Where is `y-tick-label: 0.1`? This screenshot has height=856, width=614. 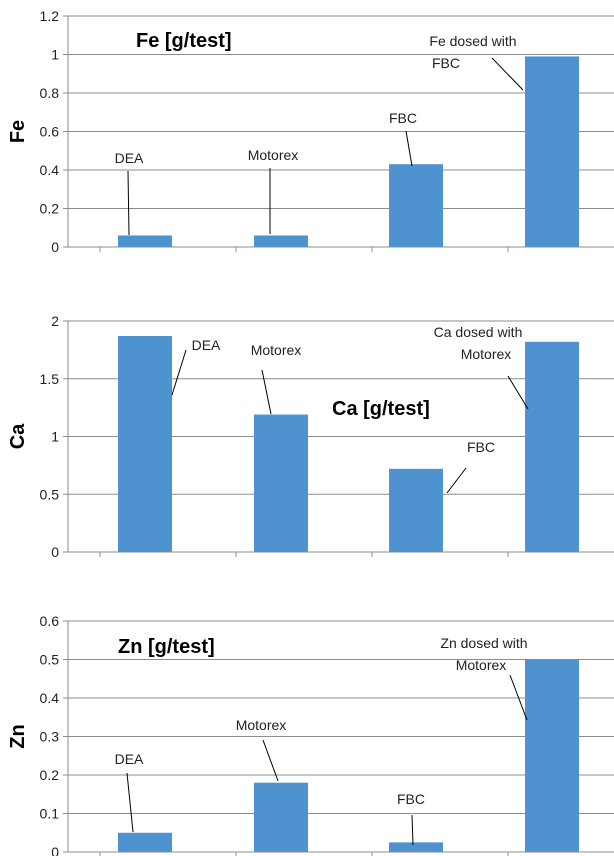
y-tick-label: 0.1 is located at coordinates (50, 814).